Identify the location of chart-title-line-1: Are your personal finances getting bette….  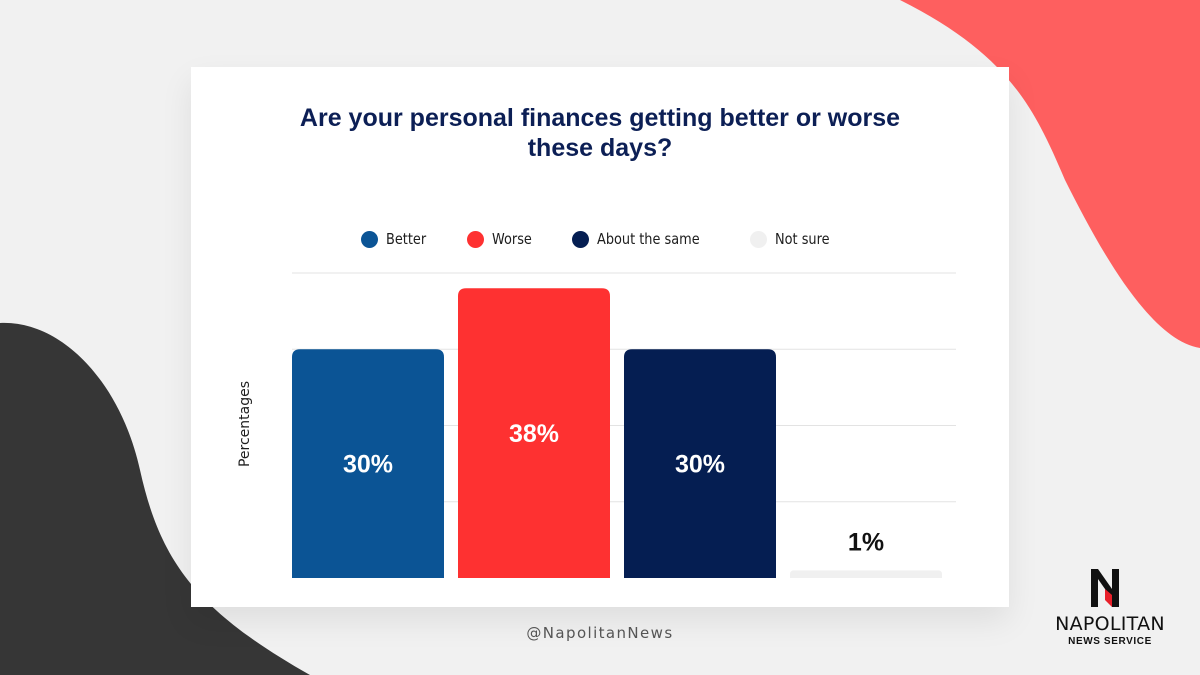
(600, 118).